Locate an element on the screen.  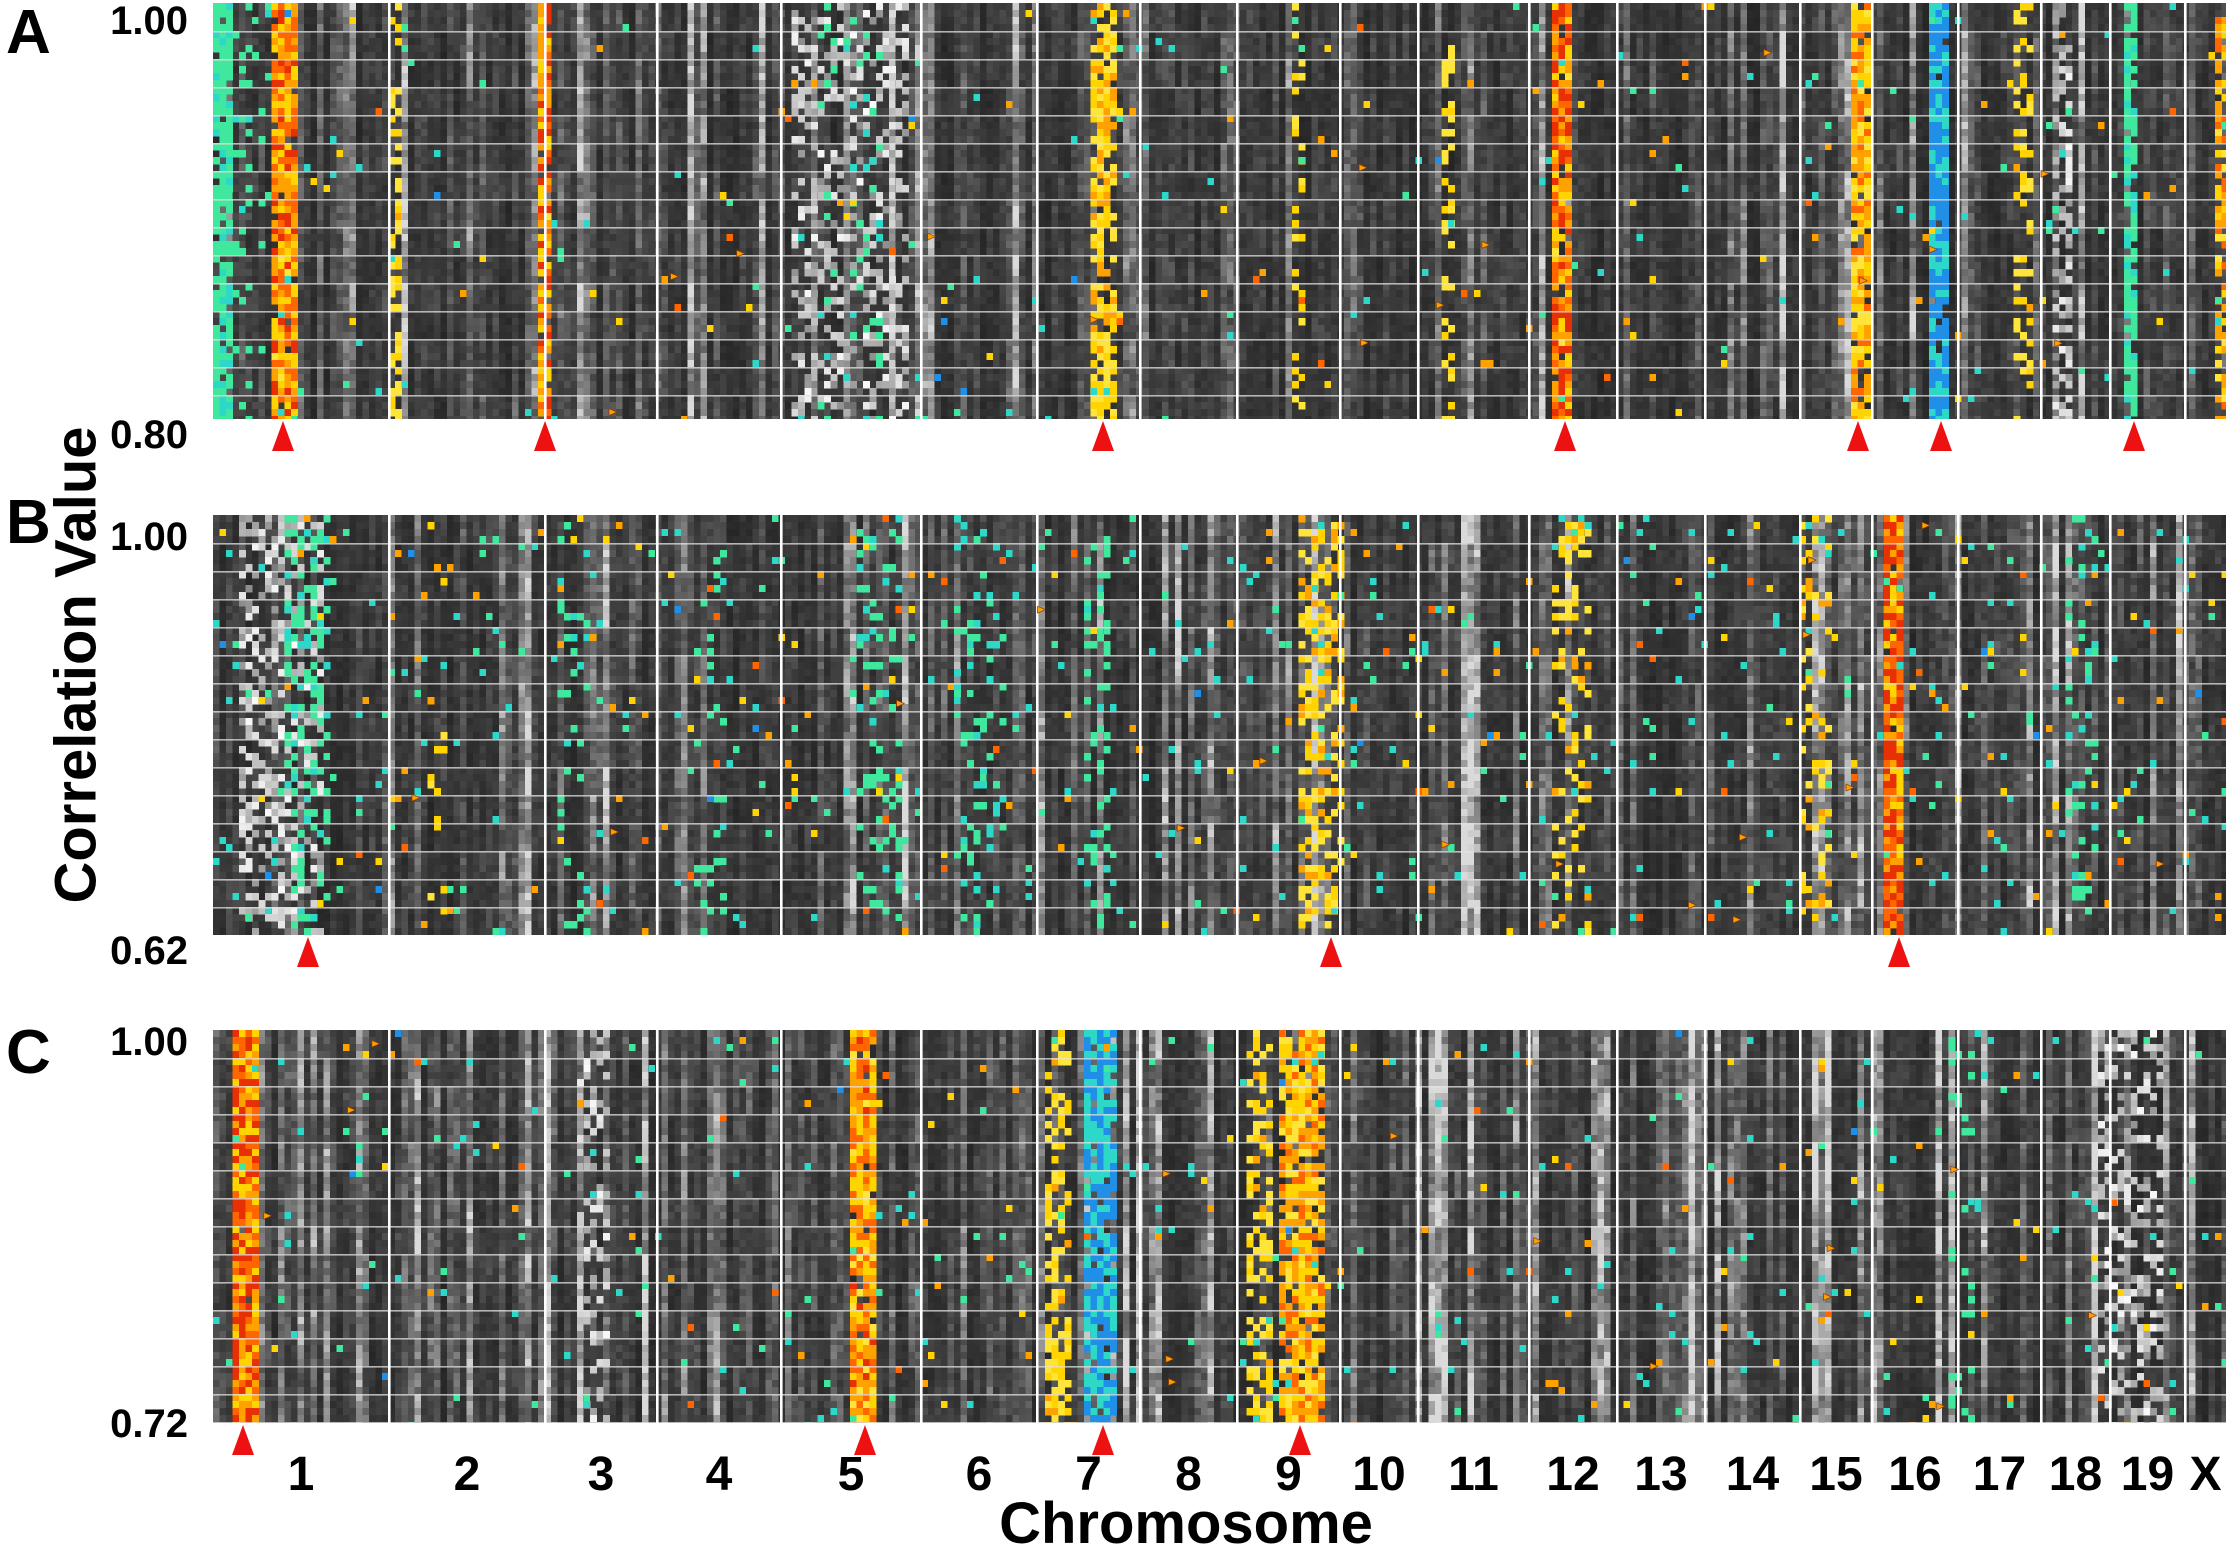
locus-arrow-icon-panel-c-chr7 is located at coordinates (1103, 1440).